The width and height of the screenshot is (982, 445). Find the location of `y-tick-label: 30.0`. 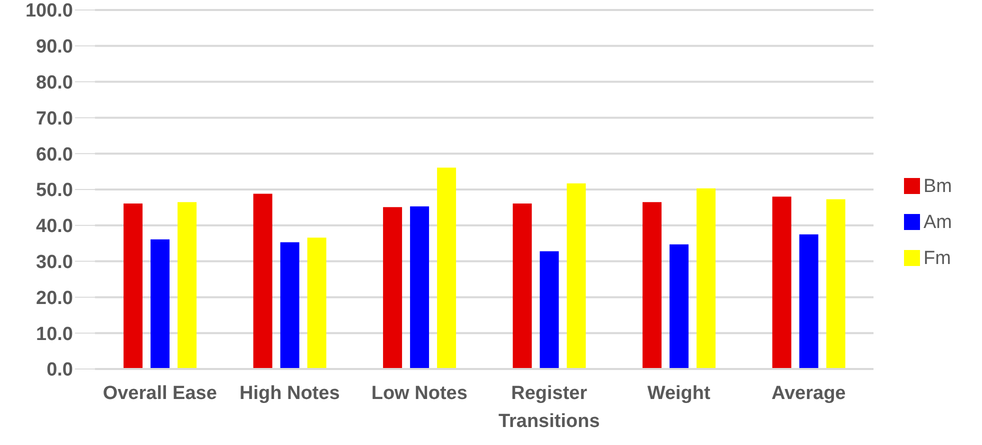

y-tick-label: 30.0 is located at coordinates (54, 263).